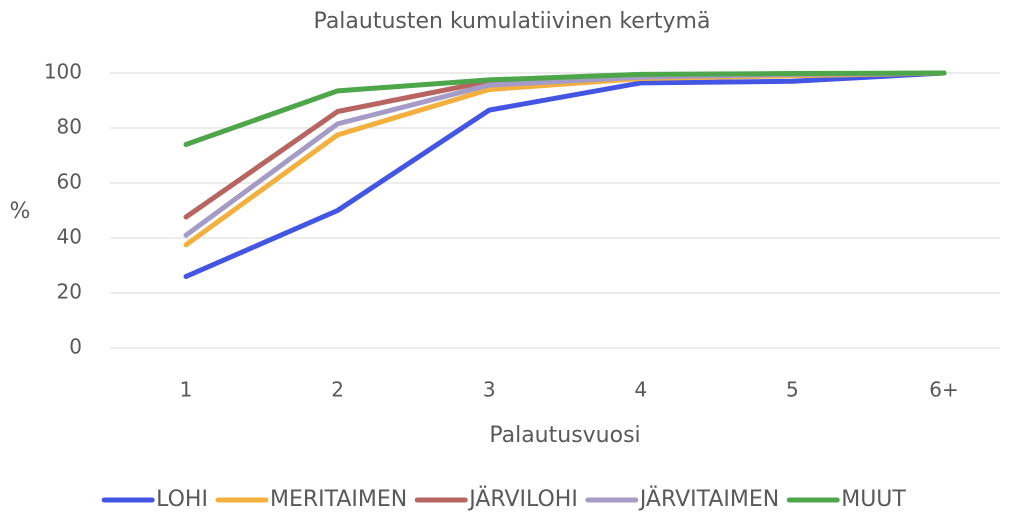  What do you see at coordinates (708, 499) in the screenshot?
I see `legend-label: JÄRVITAIMEN` at bounding box center [708, 499].